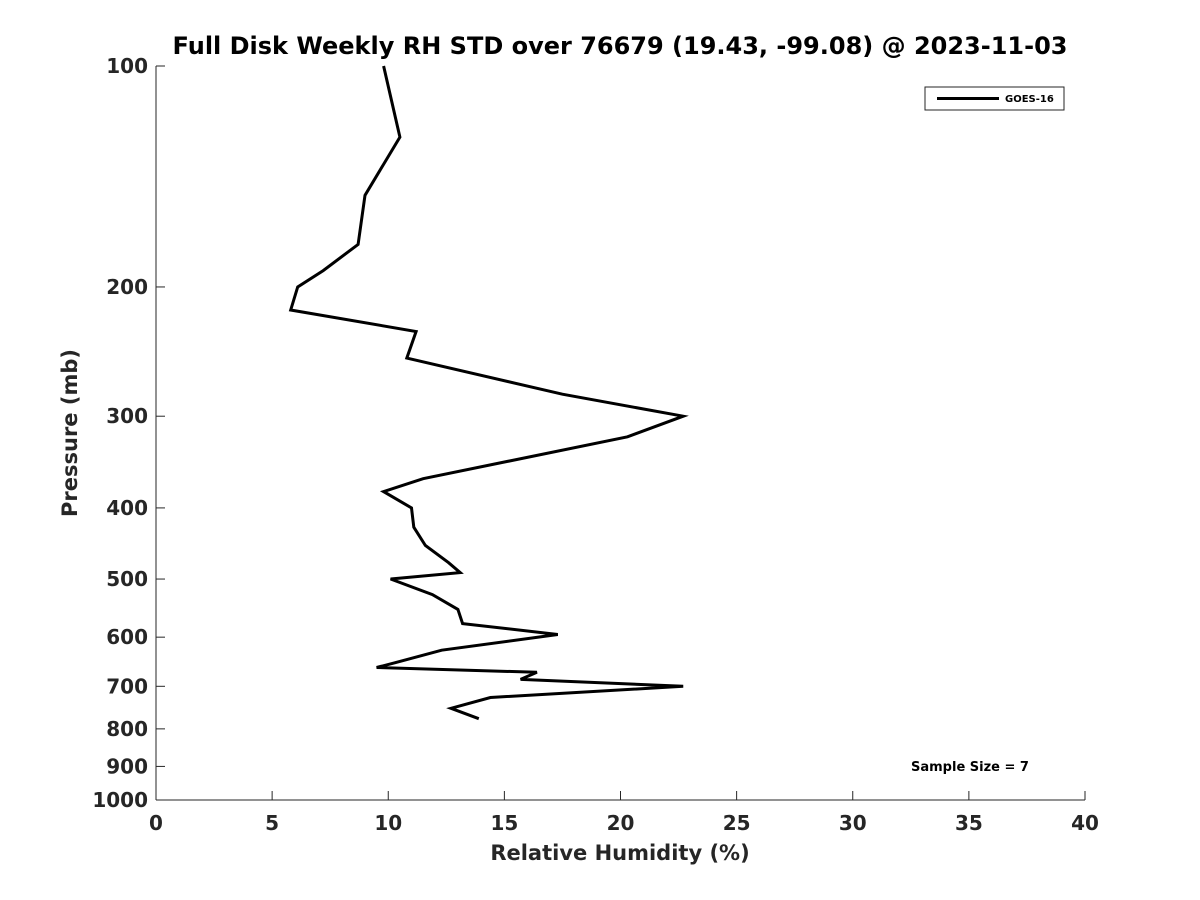  What do you see at coordinates (127, 686) in the screenshot?
I see `y-tick-label: 700` at bounding box center [127, 686].